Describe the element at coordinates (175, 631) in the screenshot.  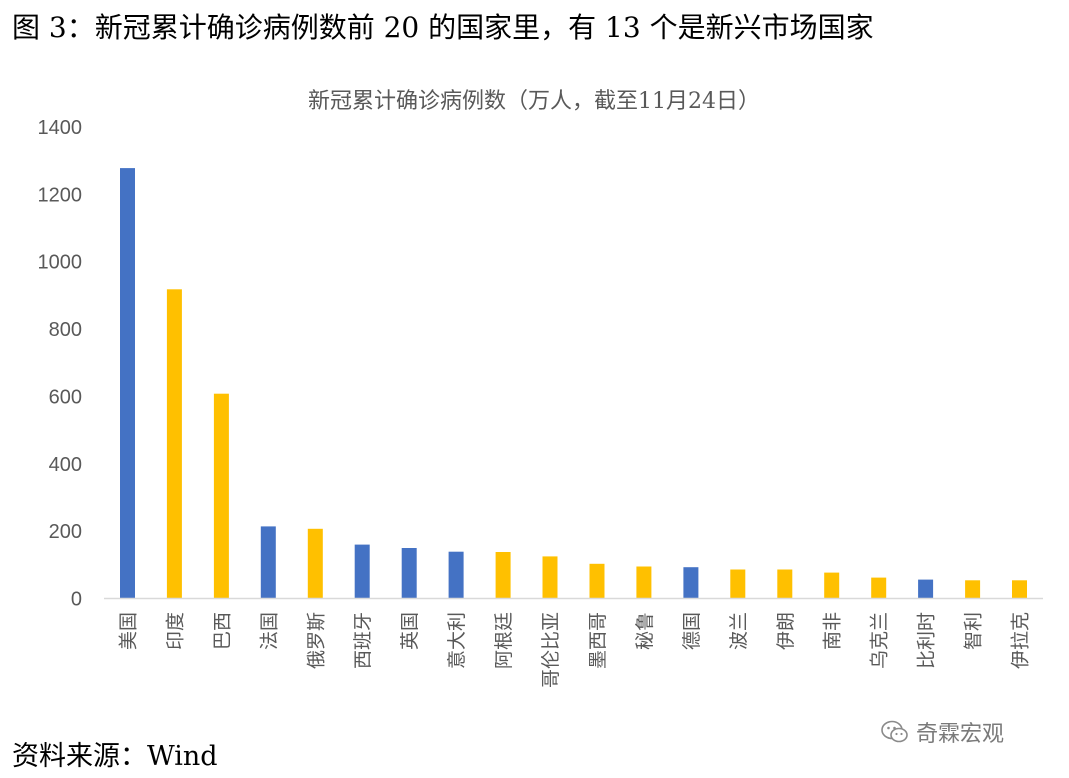
I see `x-tick-label: 印度` at that location.